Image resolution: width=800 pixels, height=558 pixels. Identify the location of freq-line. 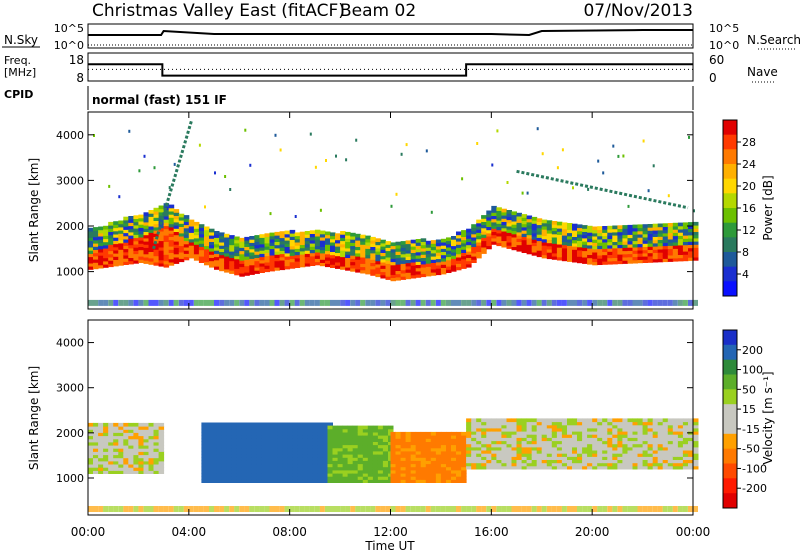
(390, 70).